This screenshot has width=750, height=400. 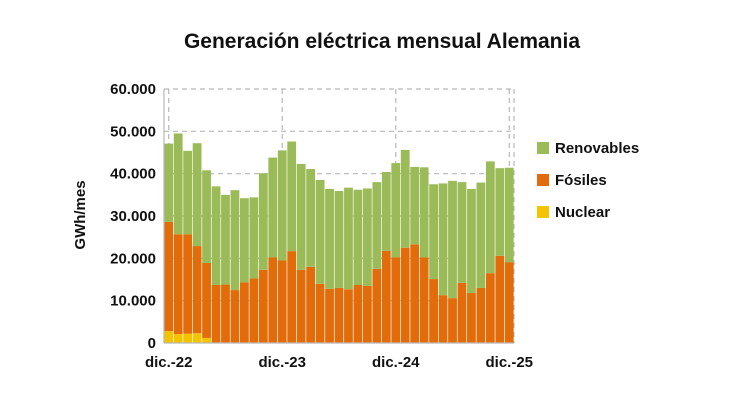 I want to click on y-tick-labels: 0 10.000 20.000 30.000 40.000 50.000 60.000, so click(x=133, y=216).